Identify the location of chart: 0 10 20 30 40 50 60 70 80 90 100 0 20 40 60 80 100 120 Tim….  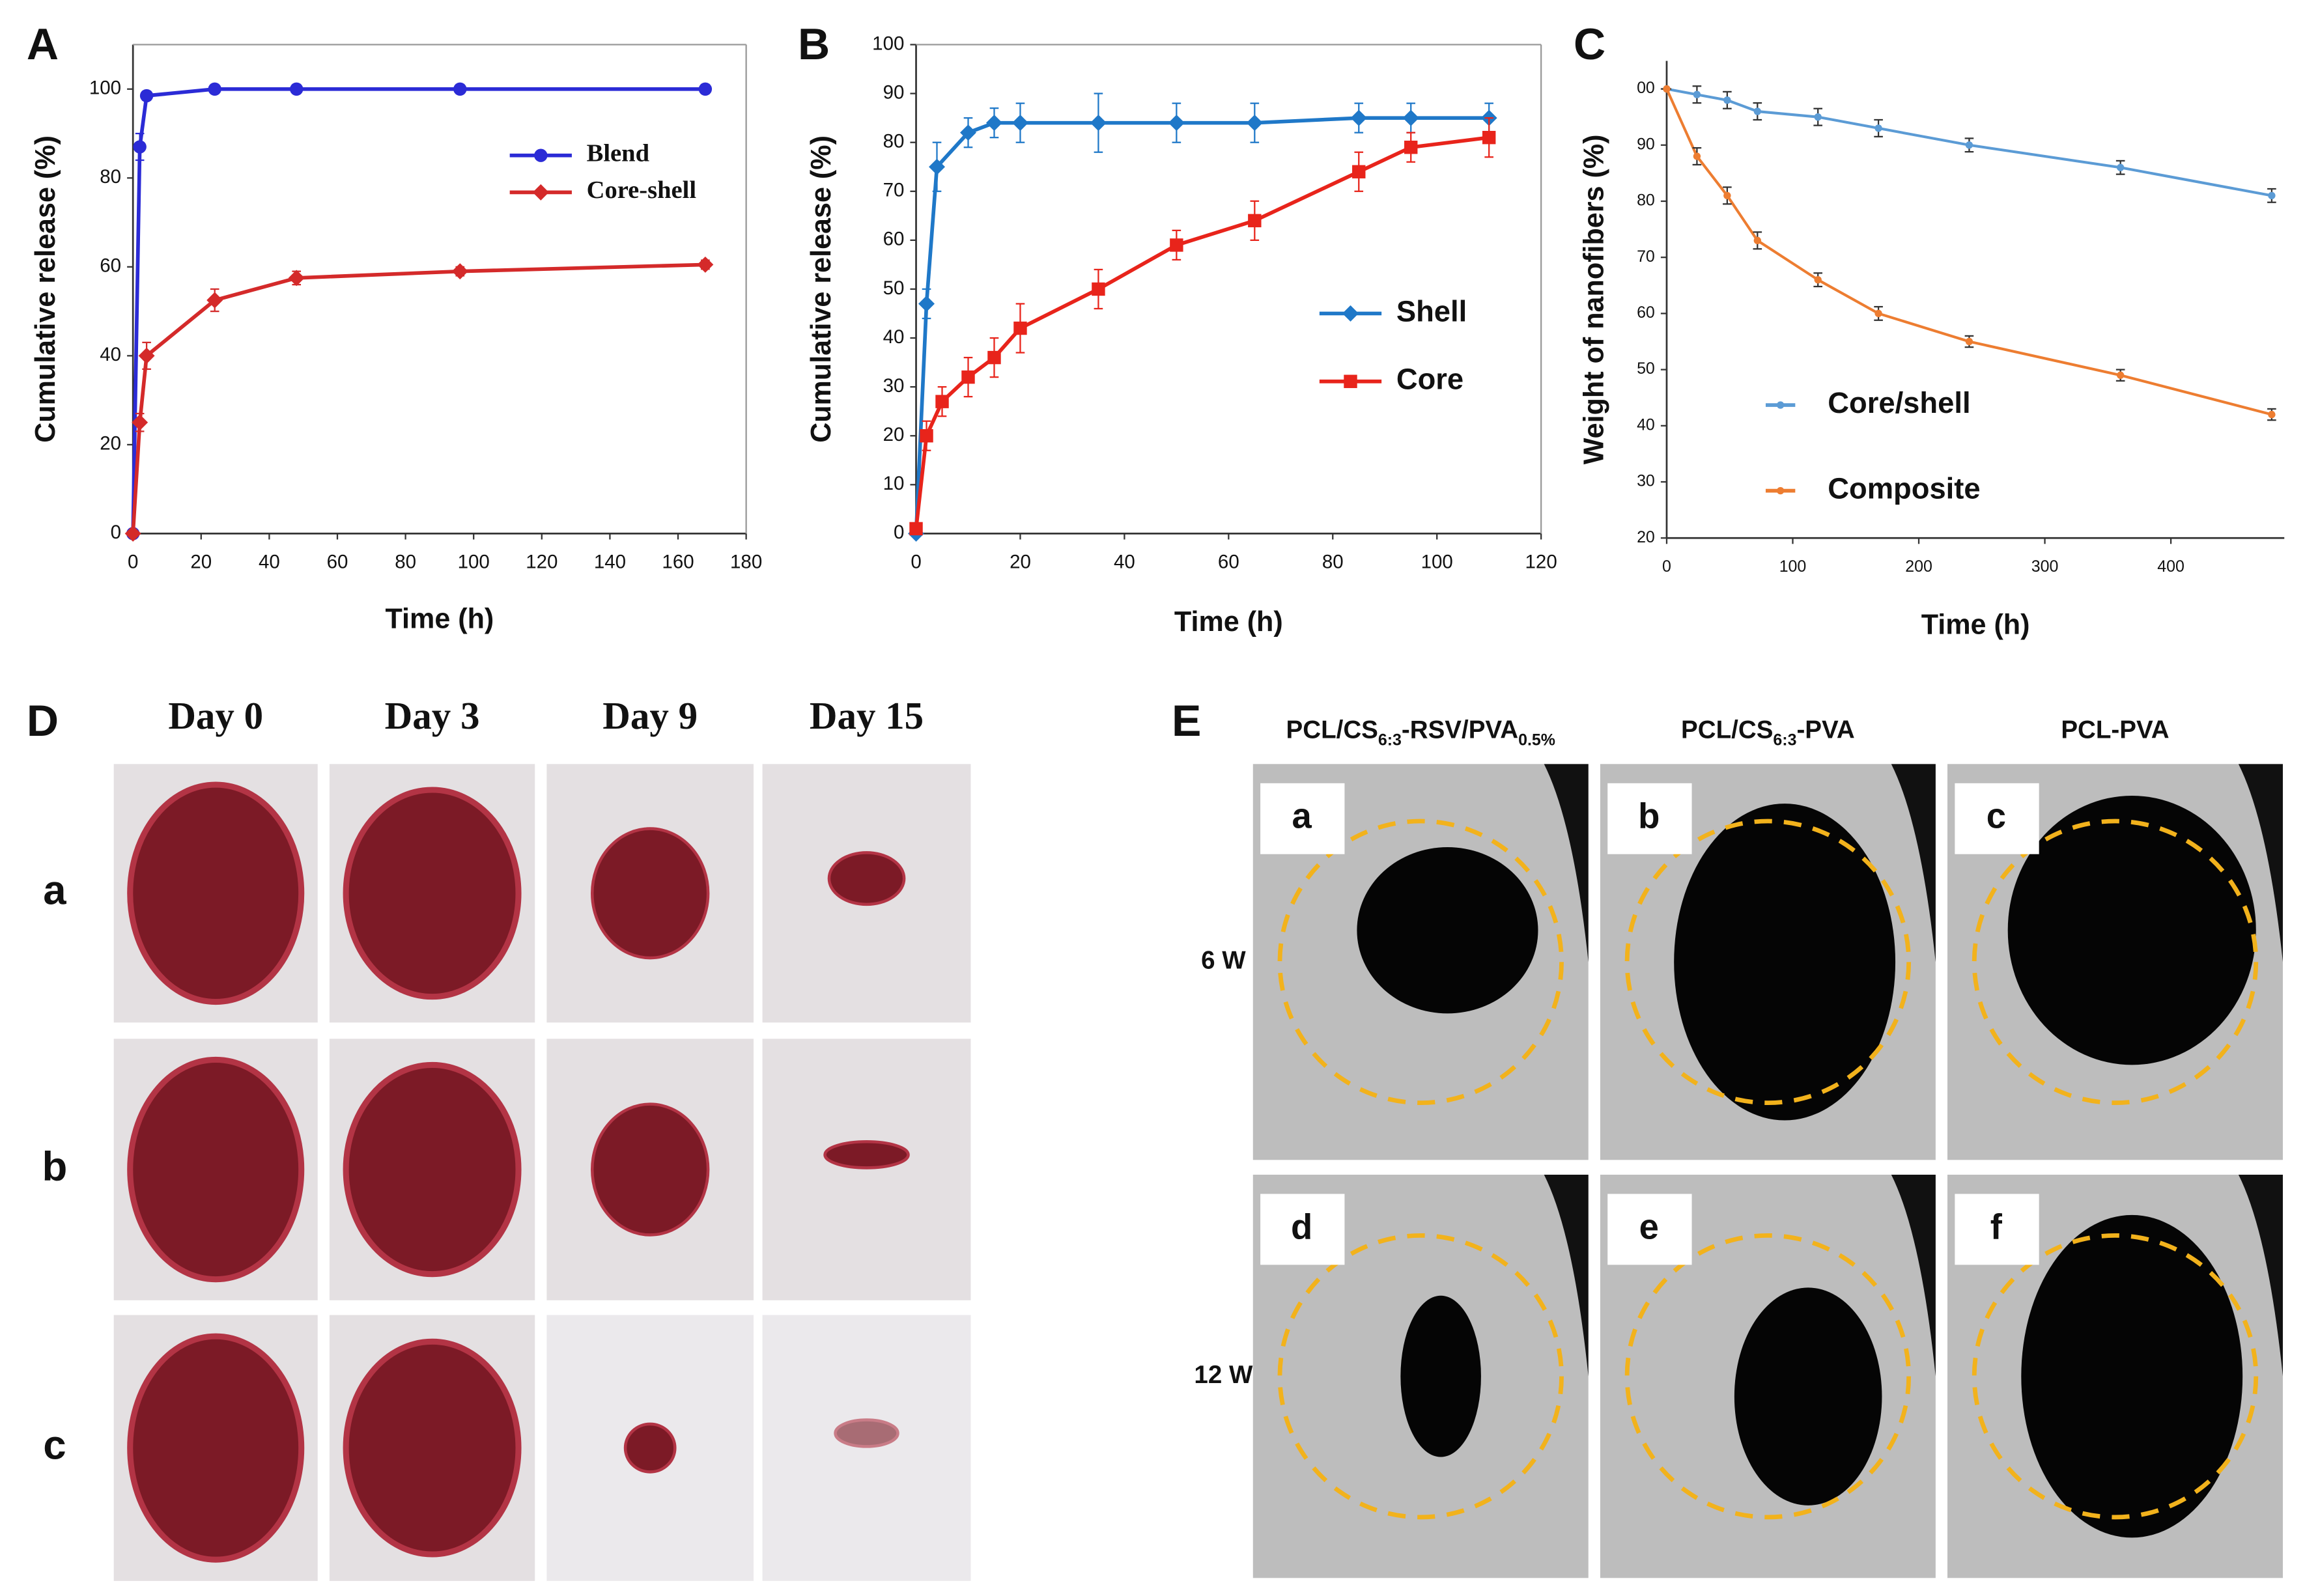
(1177, 329).